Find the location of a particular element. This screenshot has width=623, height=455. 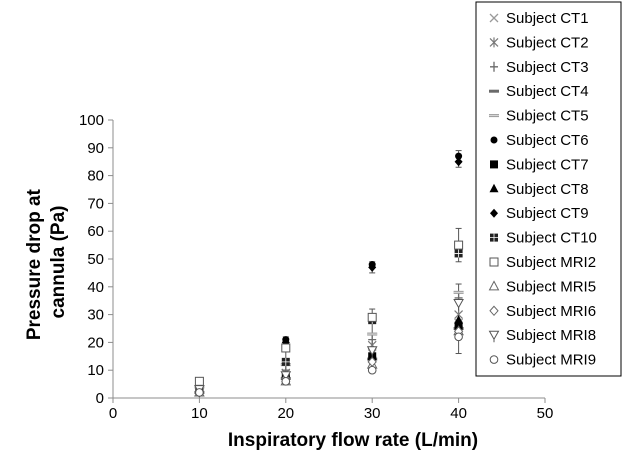

legend-item: Subject CT10 is located at coordinates (543, 238).